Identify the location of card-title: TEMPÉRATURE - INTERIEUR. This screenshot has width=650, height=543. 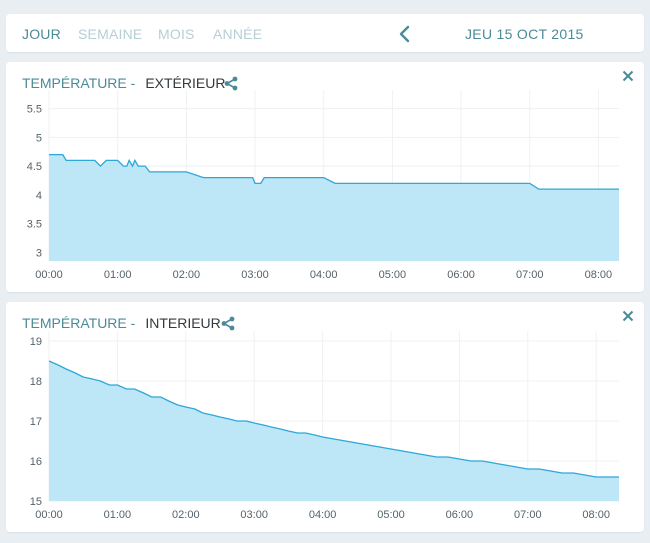
(121, 323).